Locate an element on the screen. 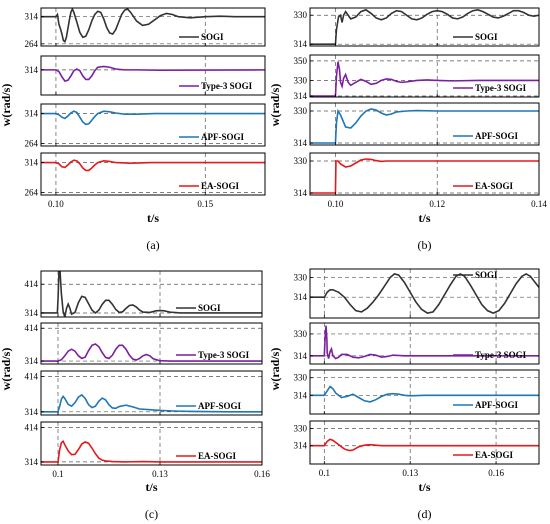 The width and height of the screenshot is (550, 524). panel-ea-sogi: 314 414 EA-SOGI is located at coordinates (144, 444).